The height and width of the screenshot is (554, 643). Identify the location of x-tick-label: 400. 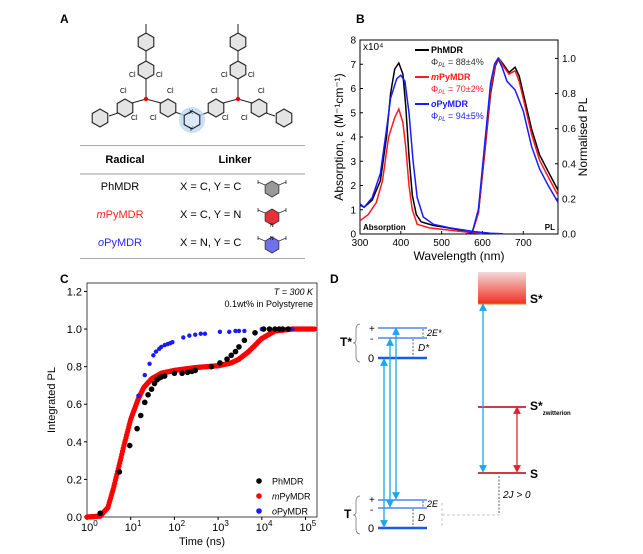
(400, 243).